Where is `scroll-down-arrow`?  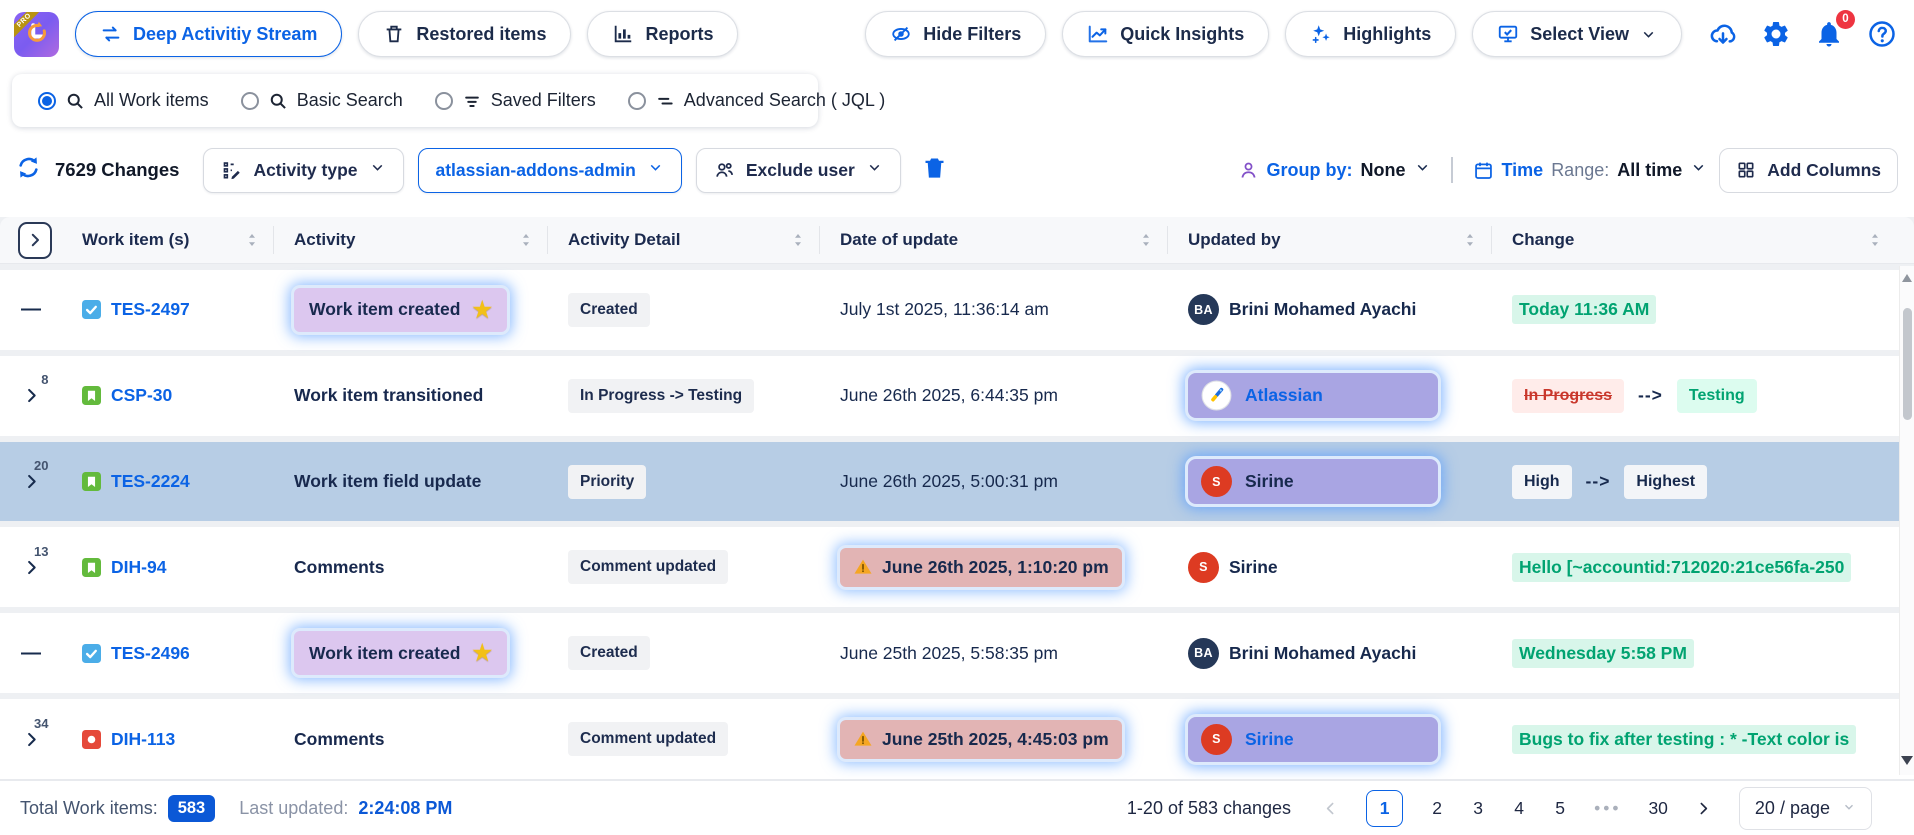 scroll-down-arrow is located at coordinates (1907, 760).